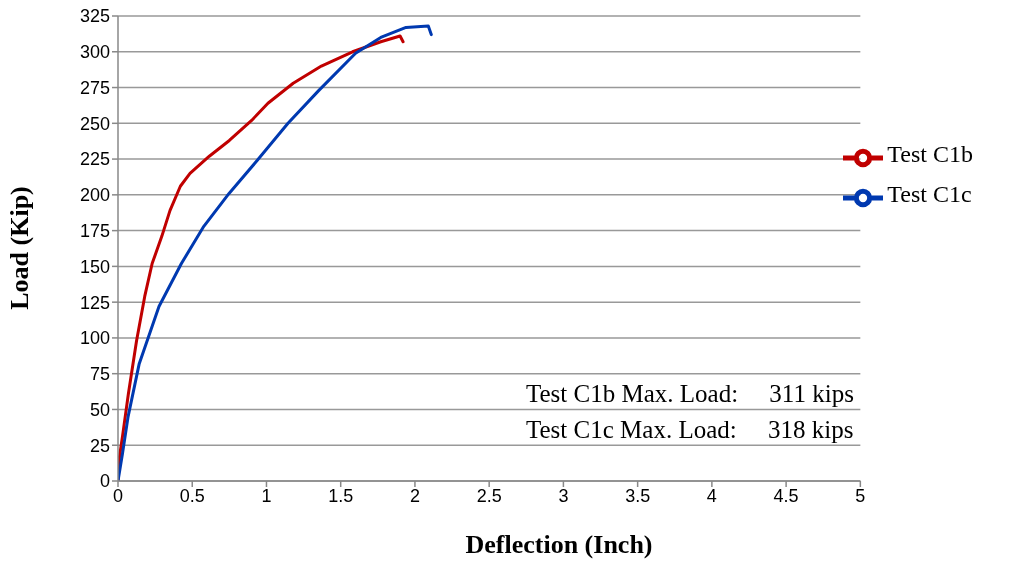 The image size is (1013, 569). I want to click on x-tick-label: 2.5, so click(489, 495).